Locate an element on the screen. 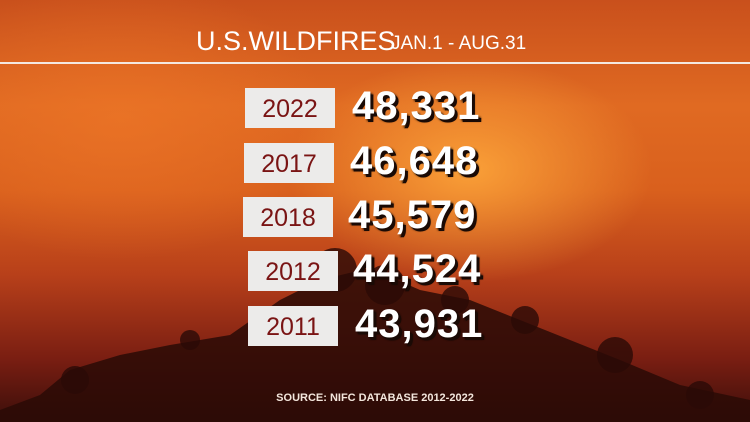 The height and width of the screenshot is (422, 750). year-label: 2022 is located at coordinates (290, 108).